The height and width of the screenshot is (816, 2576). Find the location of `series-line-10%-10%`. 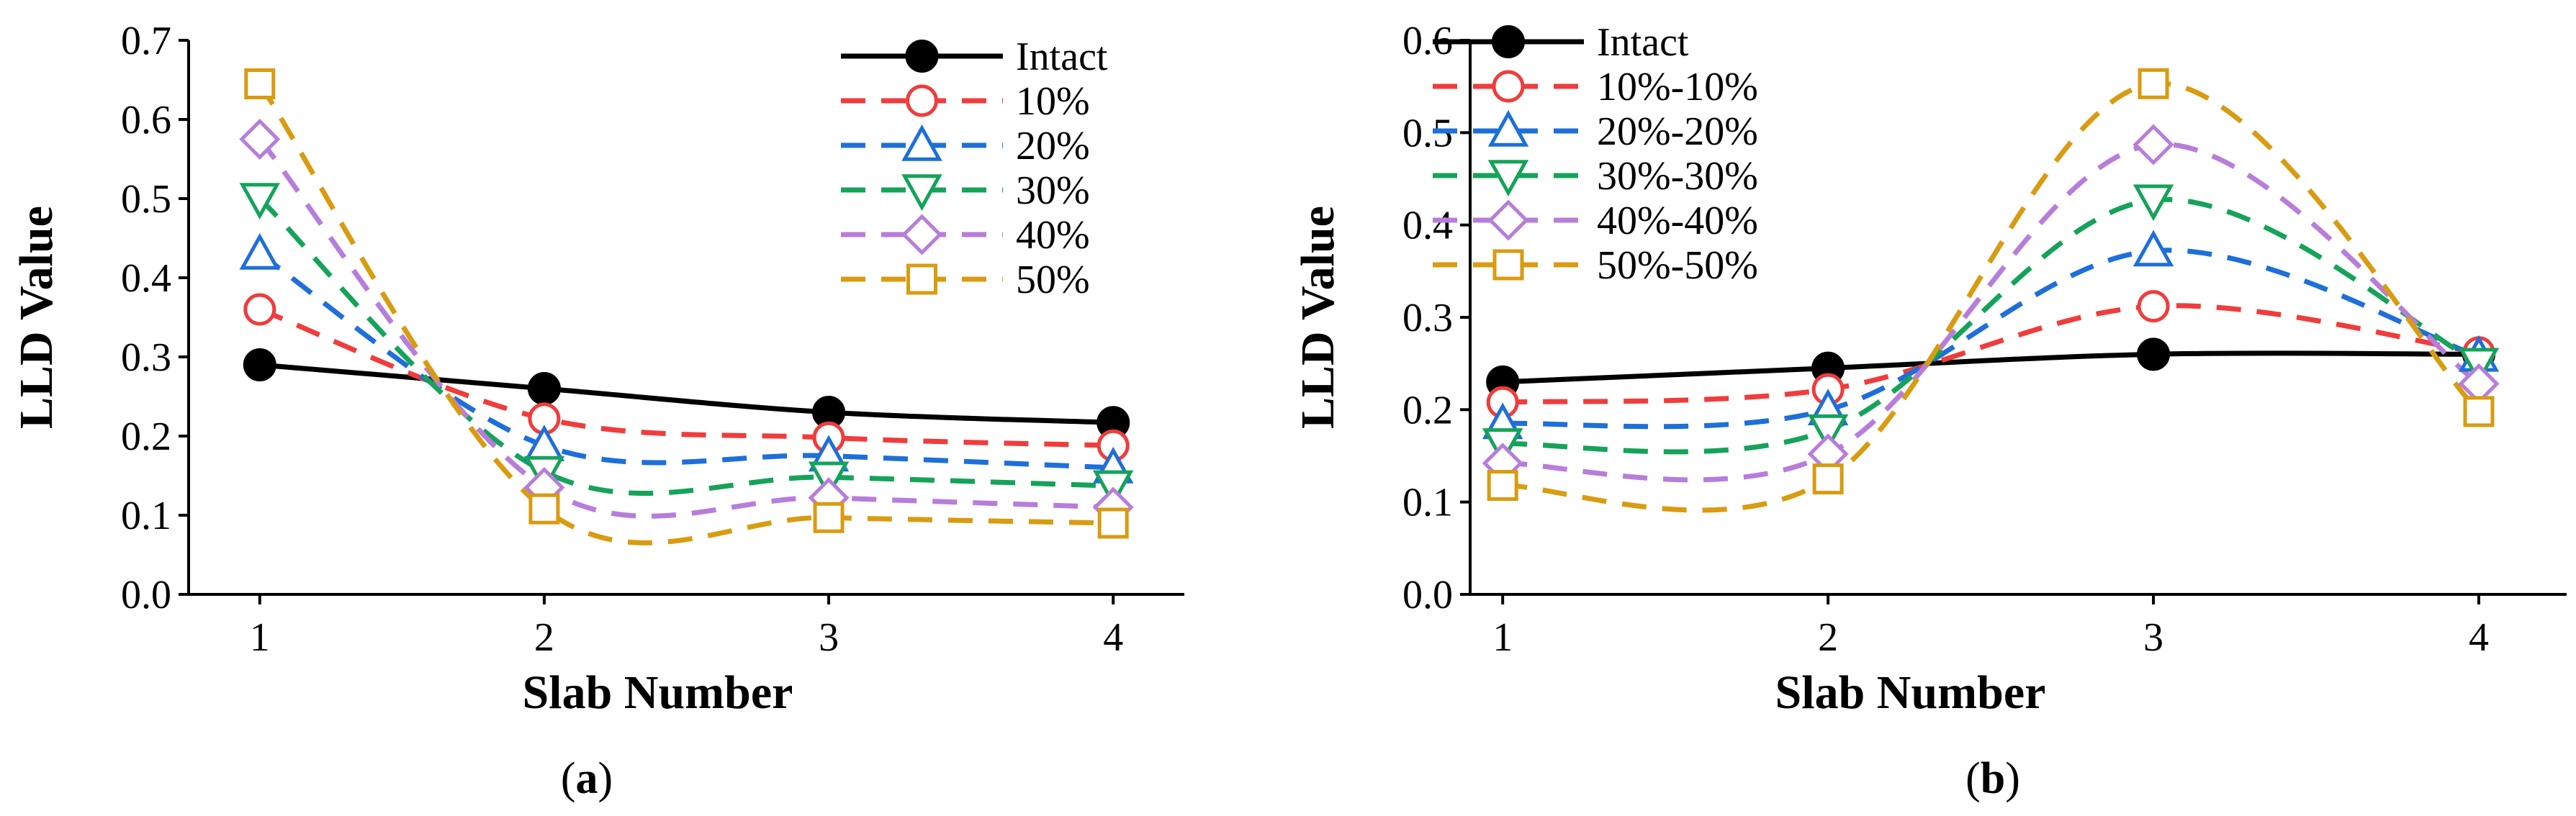

series-line-10%-10% is located at coordinates (1991, 354).